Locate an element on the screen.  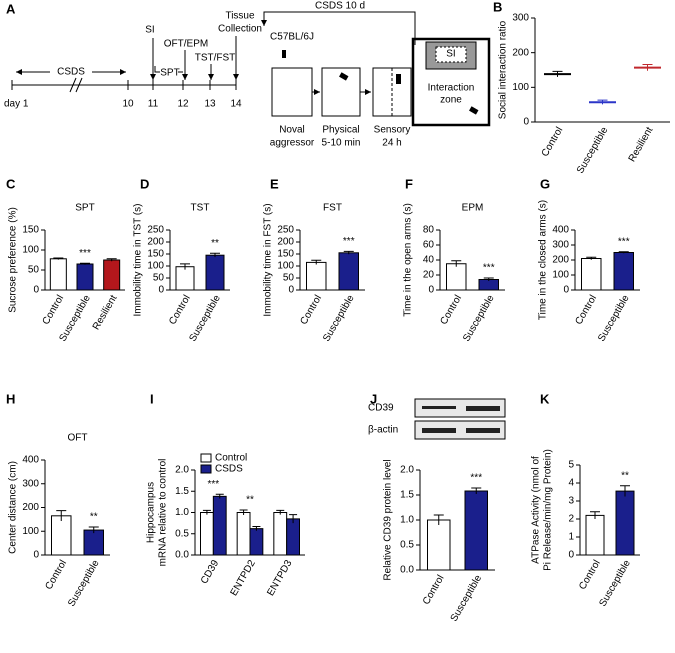
chart-title: EPM is located at coordinates (473, 208).